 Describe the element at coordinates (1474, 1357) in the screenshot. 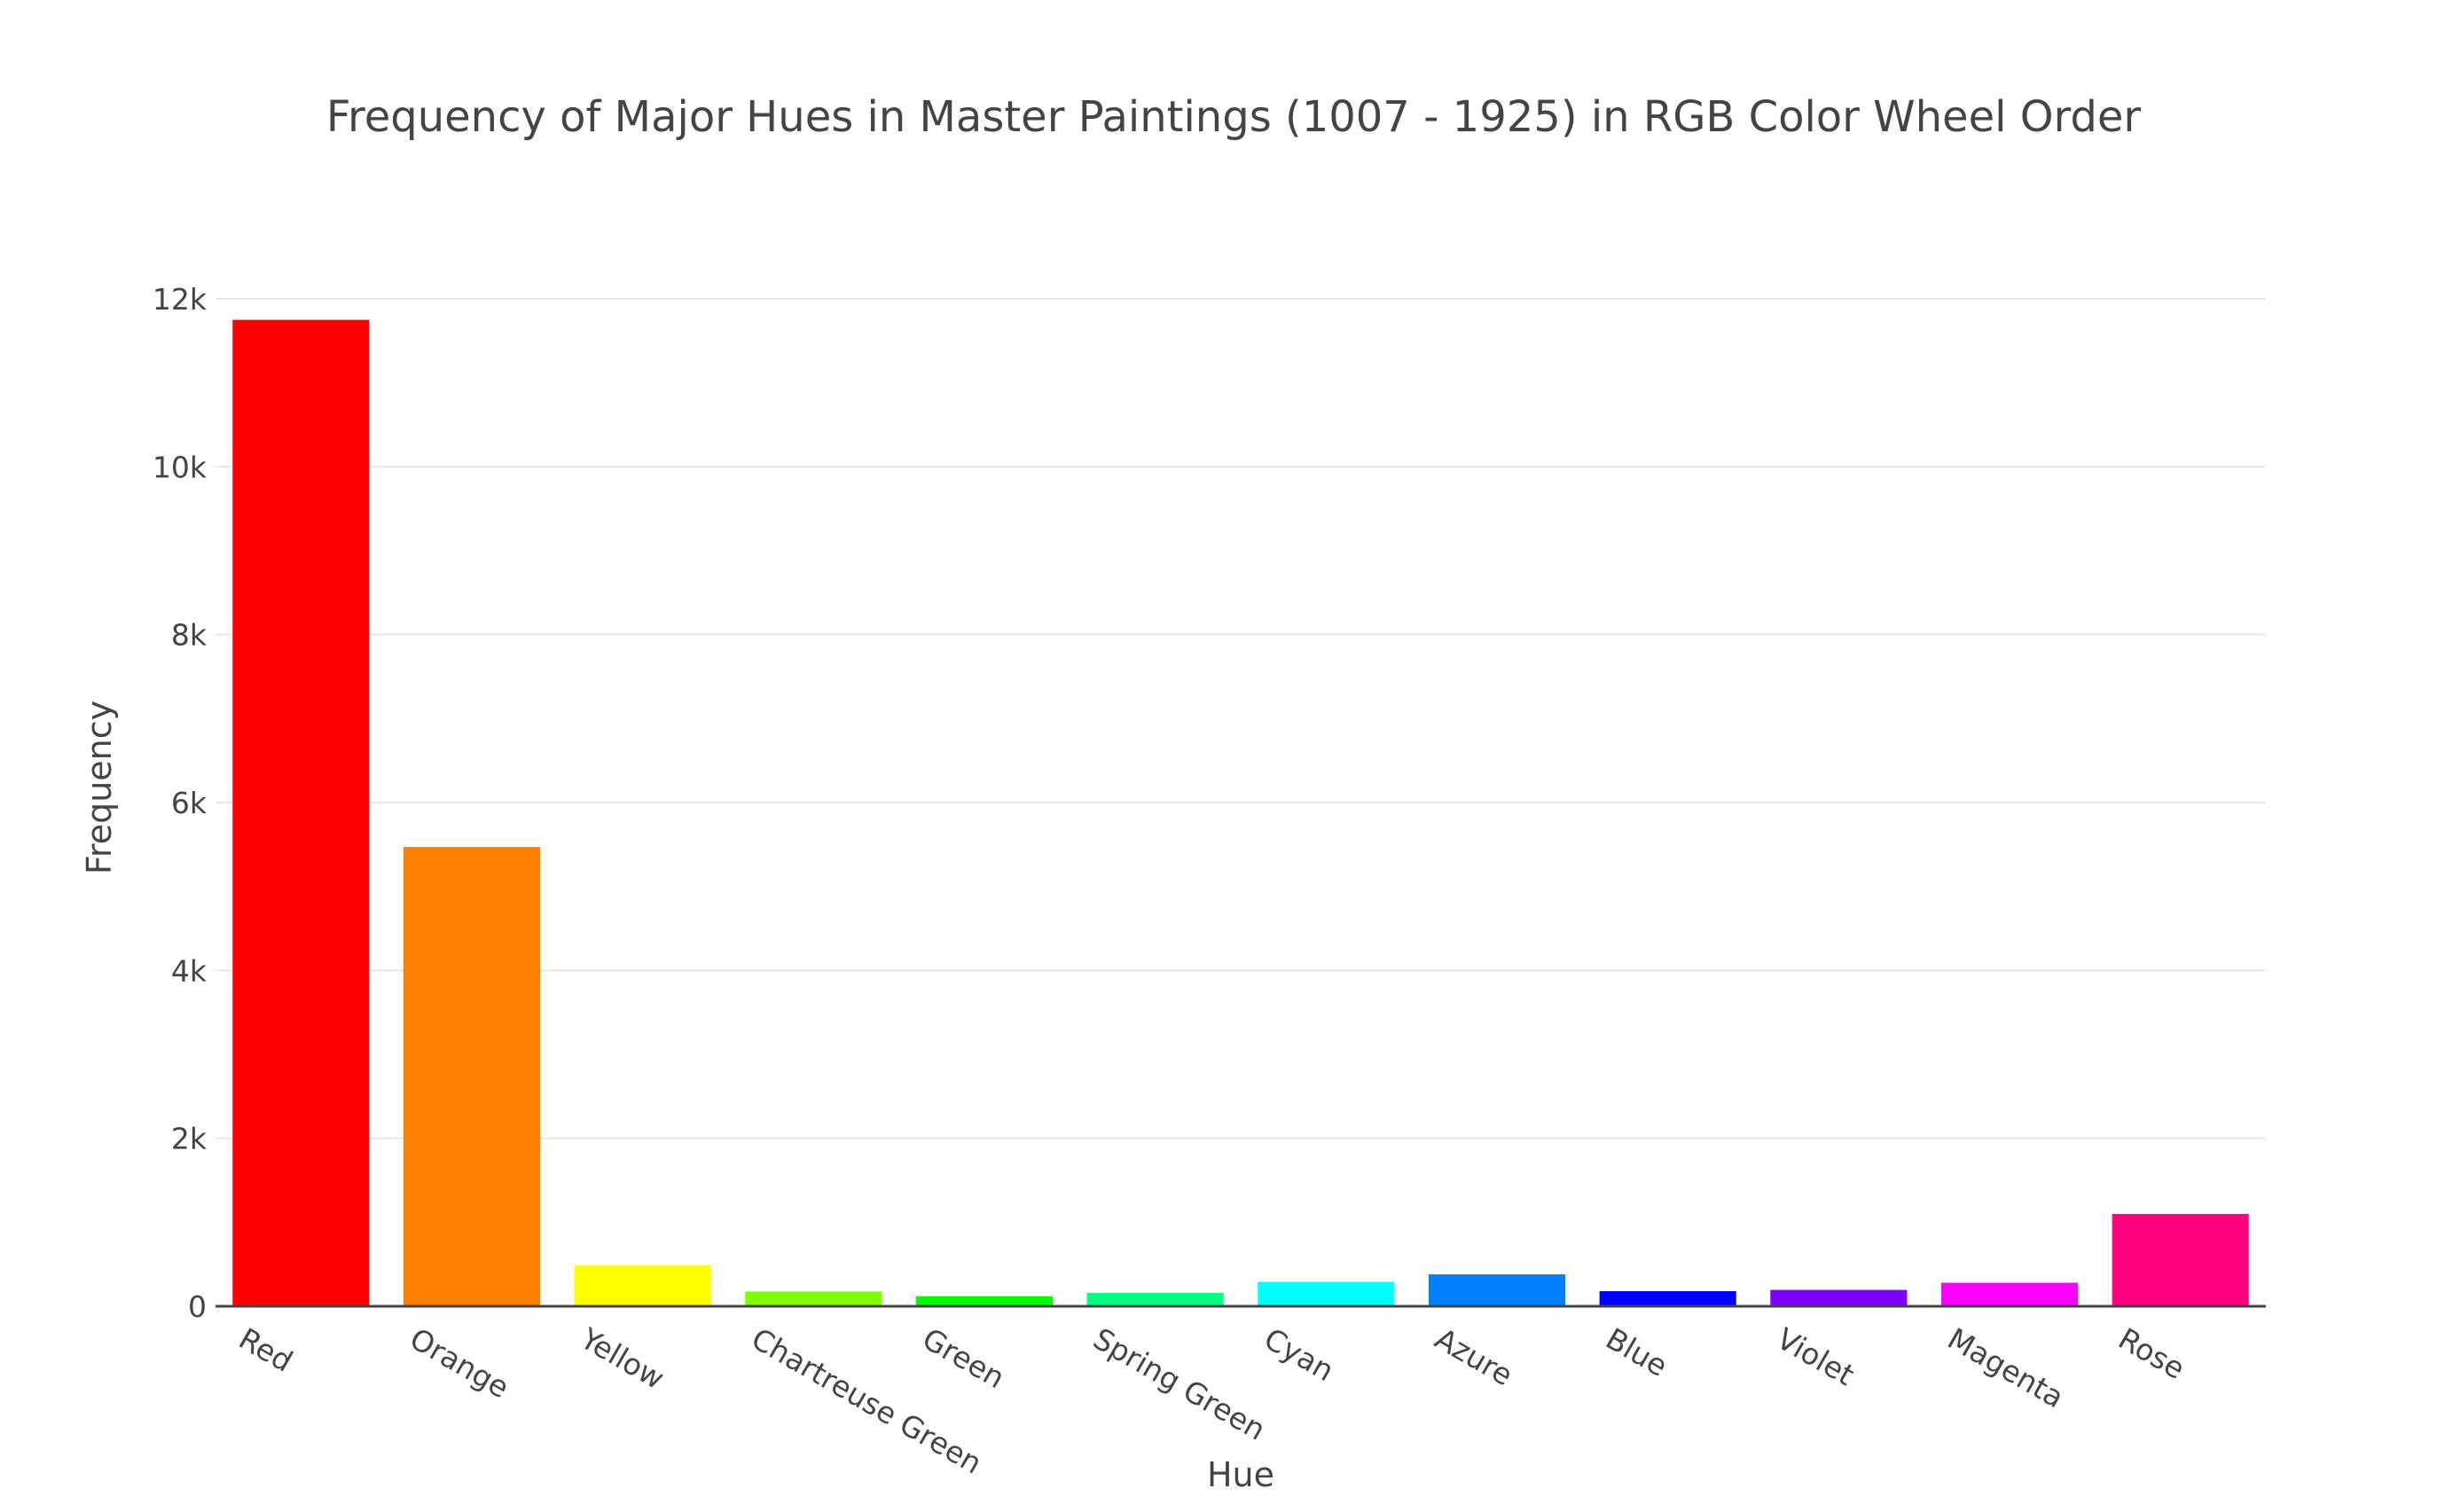

I see `x-tick-label: Azure` at that location.